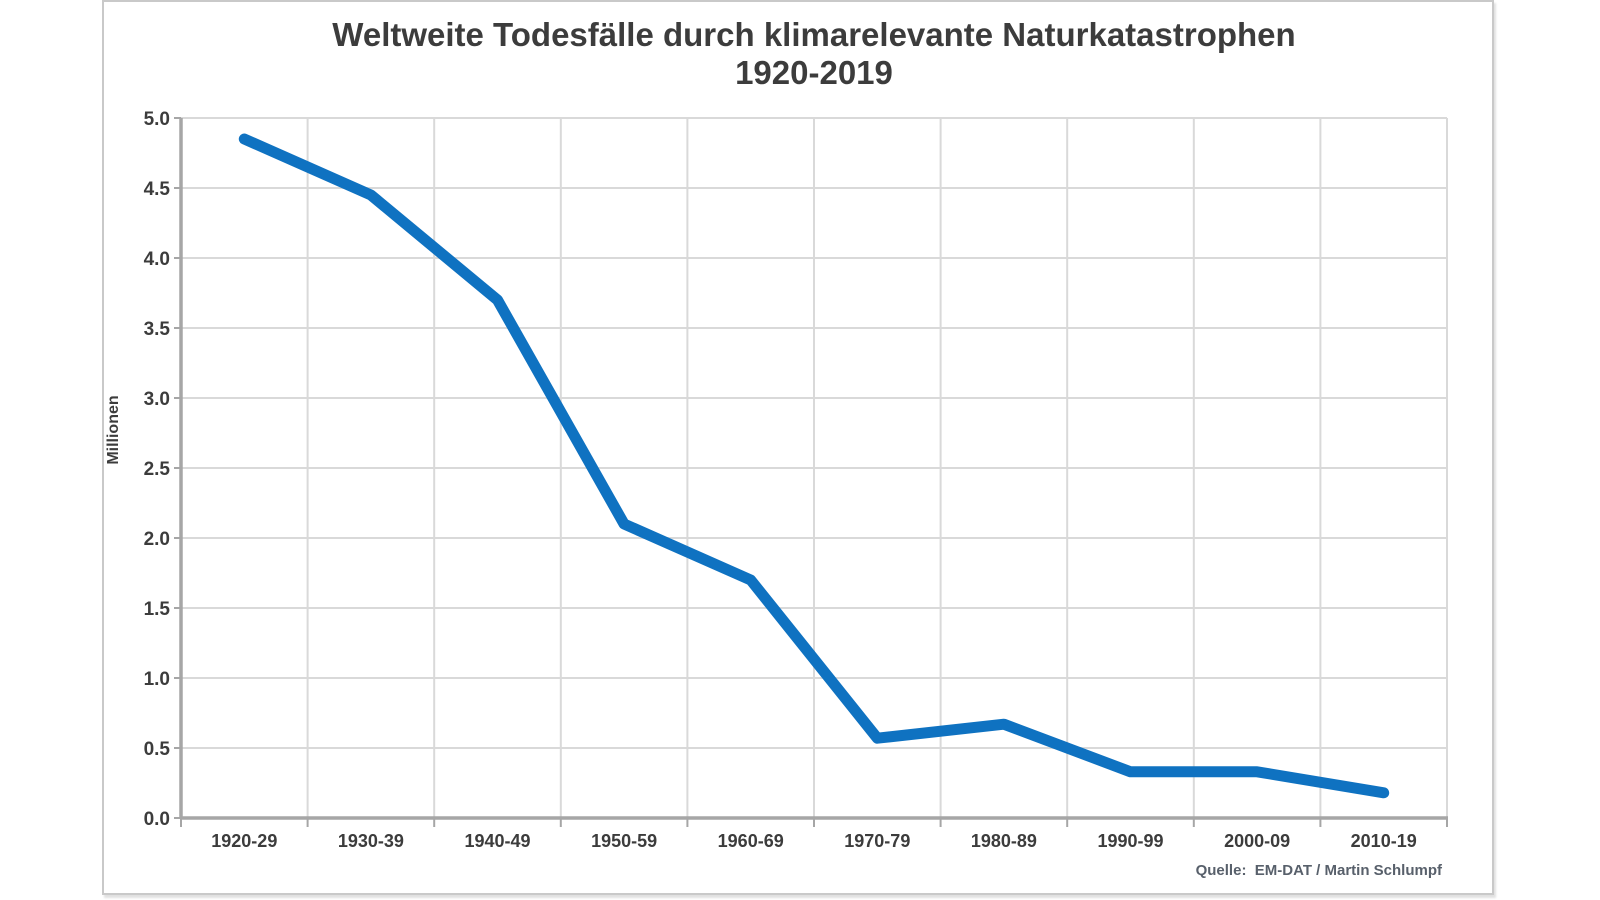 The height and width of the screenshot is (900, 1600). Describe the element at coordinates (157, 259) in the screenshot. I see `y-tick-label: 4.0` at that location.